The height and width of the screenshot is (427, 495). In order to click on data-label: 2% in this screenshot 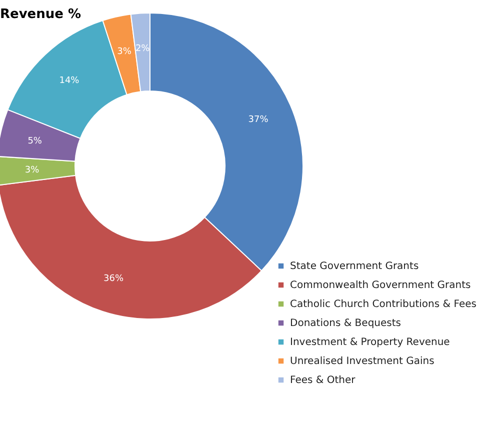, I will do `click(142, 49)`.